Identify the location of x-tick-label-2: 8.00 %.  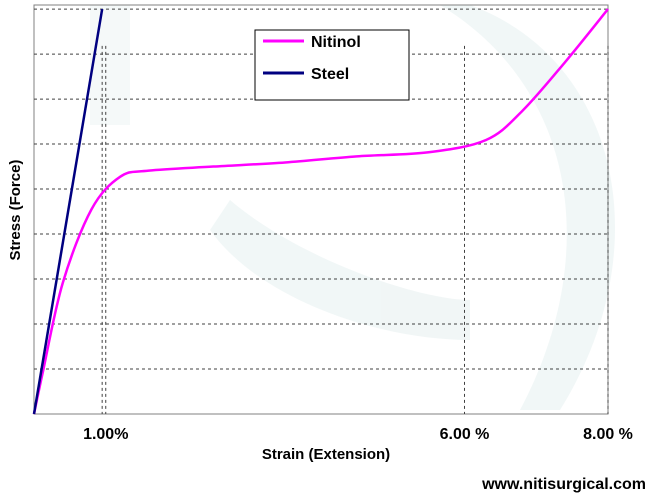
(608, 434).